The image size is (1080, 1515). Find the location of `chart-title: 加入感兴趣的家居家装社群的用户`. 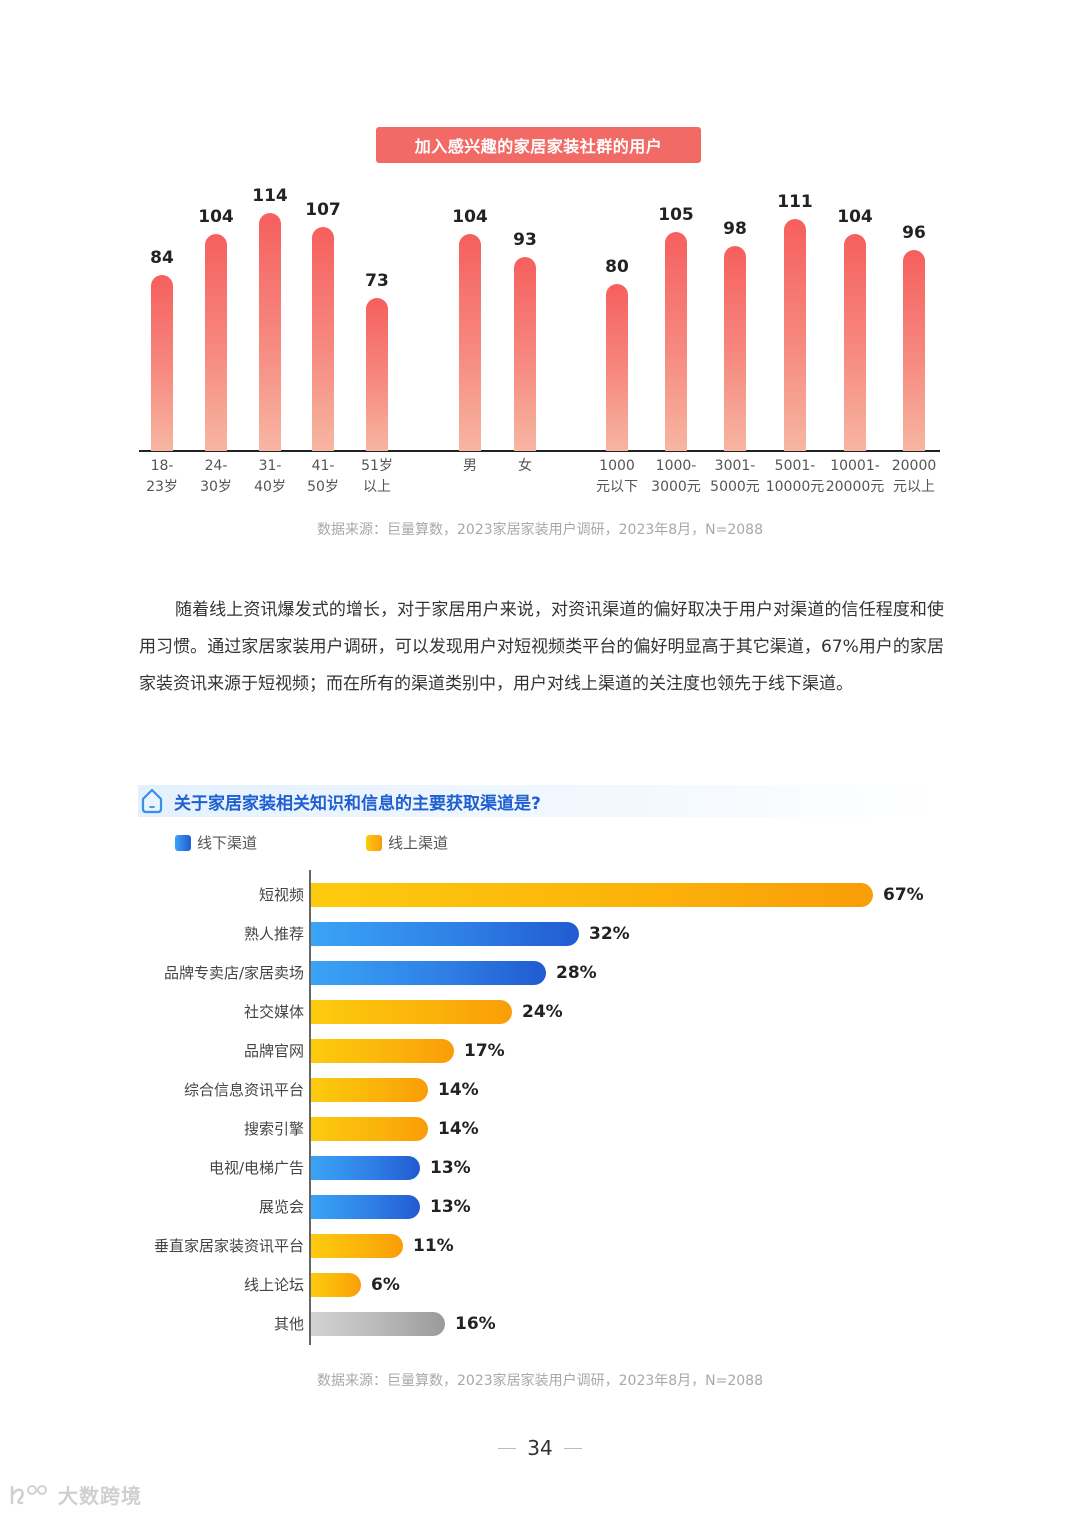

chart-title: 加入感兴趣的家居家装社群的用户 is located at coordinates (538, 146).